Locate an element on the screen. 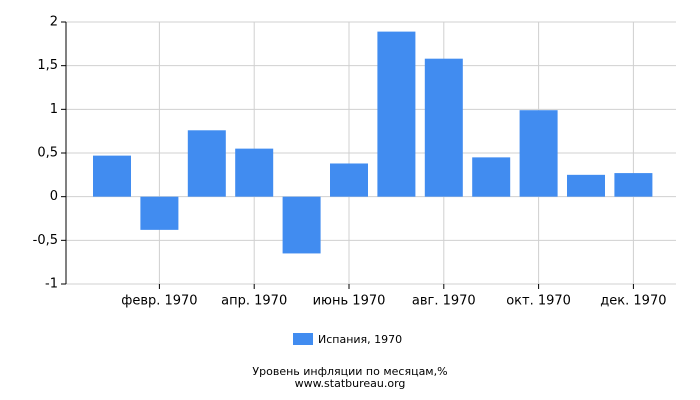  x-tick-label: июнь 1970 is located at coordinates (349, 301).